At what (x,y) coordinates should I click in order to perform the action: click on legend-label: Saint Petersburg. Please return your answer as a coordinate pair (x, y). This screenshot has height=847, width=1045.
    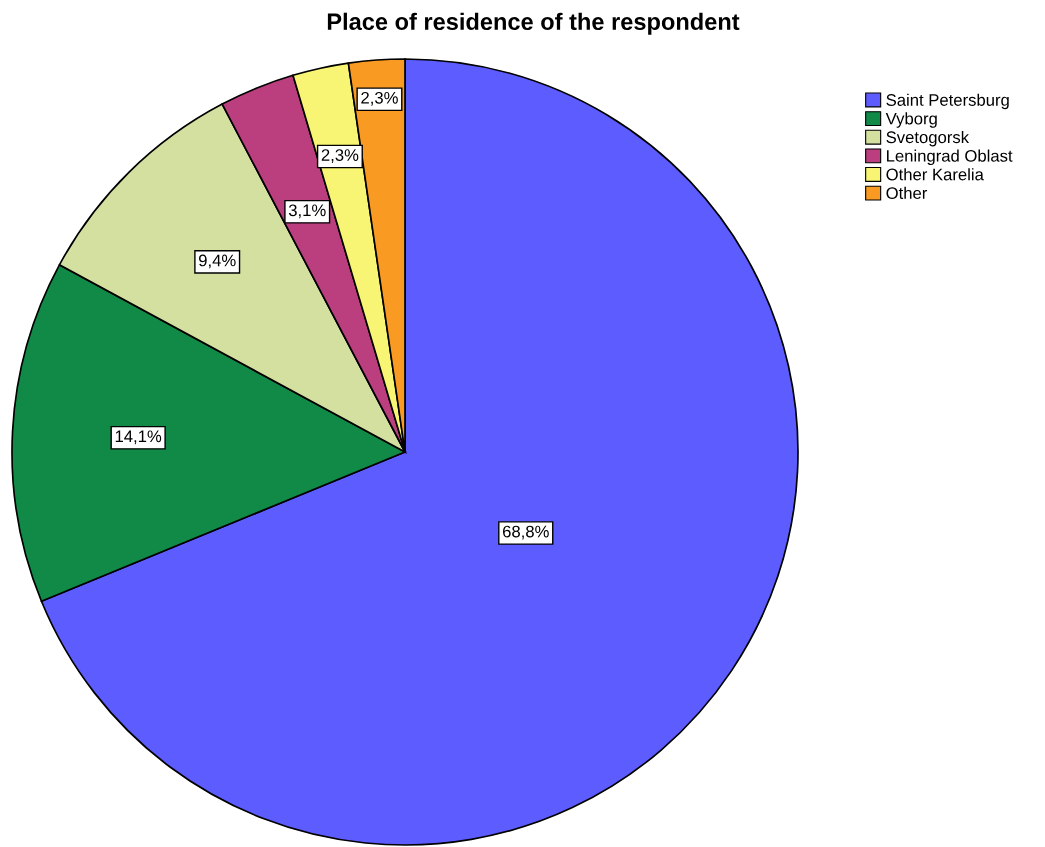
    Looking at the image, I should click on (947, 101).